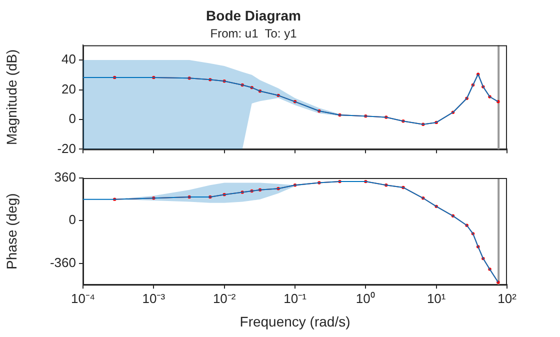 This screenshot has width=560, height=337. What do you see at coordinates (11, 97) in the screenshot?
I see `y-axis-title: Magnitude (dB)` at bounding box center [11, 97].